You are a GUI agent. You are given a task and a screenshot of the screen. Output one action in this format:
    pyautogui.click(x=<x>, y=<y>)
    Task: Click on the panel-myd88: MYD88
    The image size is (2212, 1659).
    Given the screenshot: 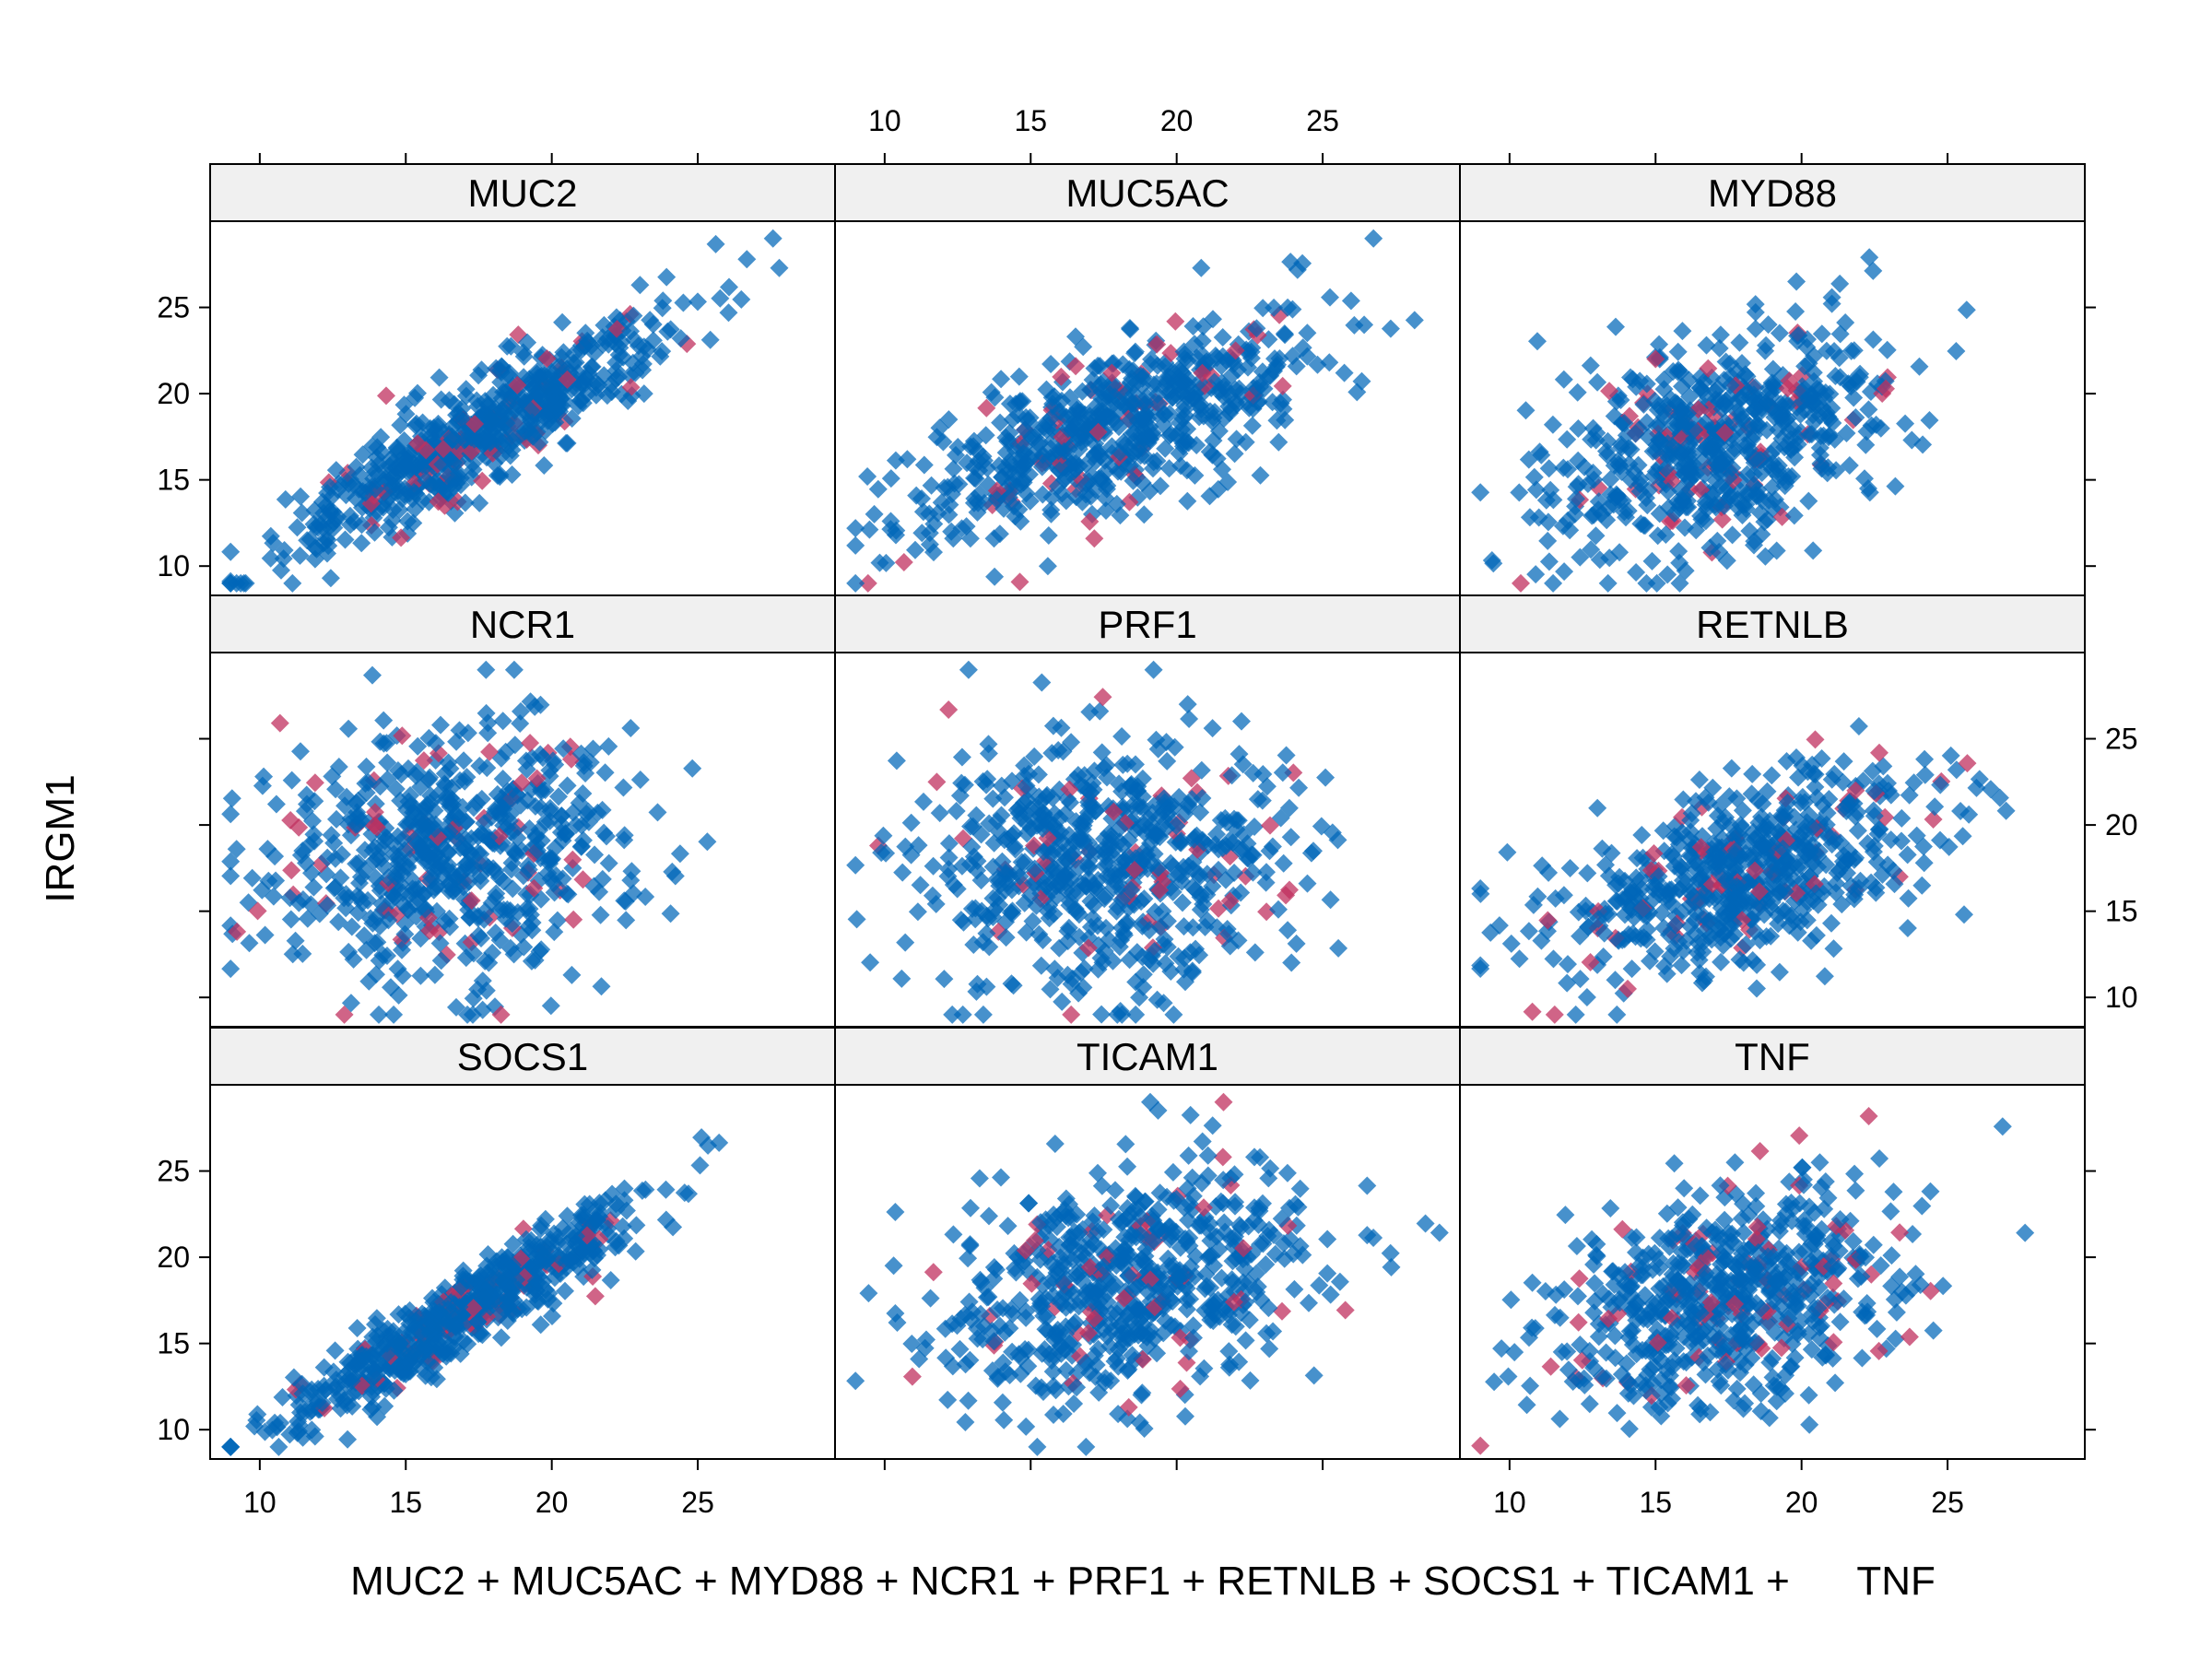 What is the action you would take?
    pyautogui.click(x=1772, y=379)
    